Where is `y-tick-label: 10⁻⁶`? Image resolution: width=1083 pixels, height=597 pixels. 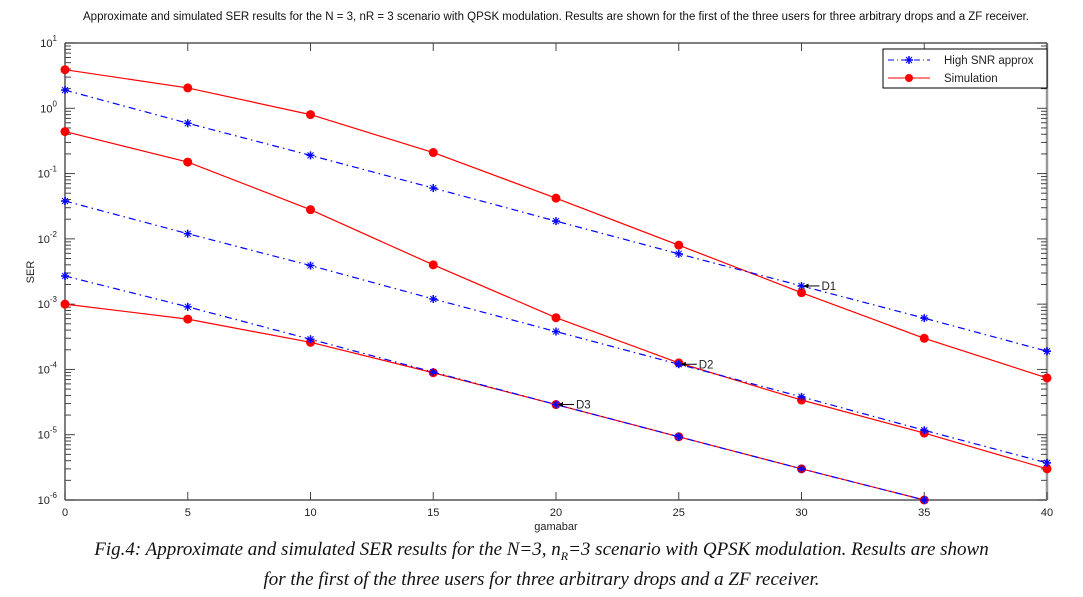
y-tick-label: 10⁻⁶ is located at coordinates (48, 499).